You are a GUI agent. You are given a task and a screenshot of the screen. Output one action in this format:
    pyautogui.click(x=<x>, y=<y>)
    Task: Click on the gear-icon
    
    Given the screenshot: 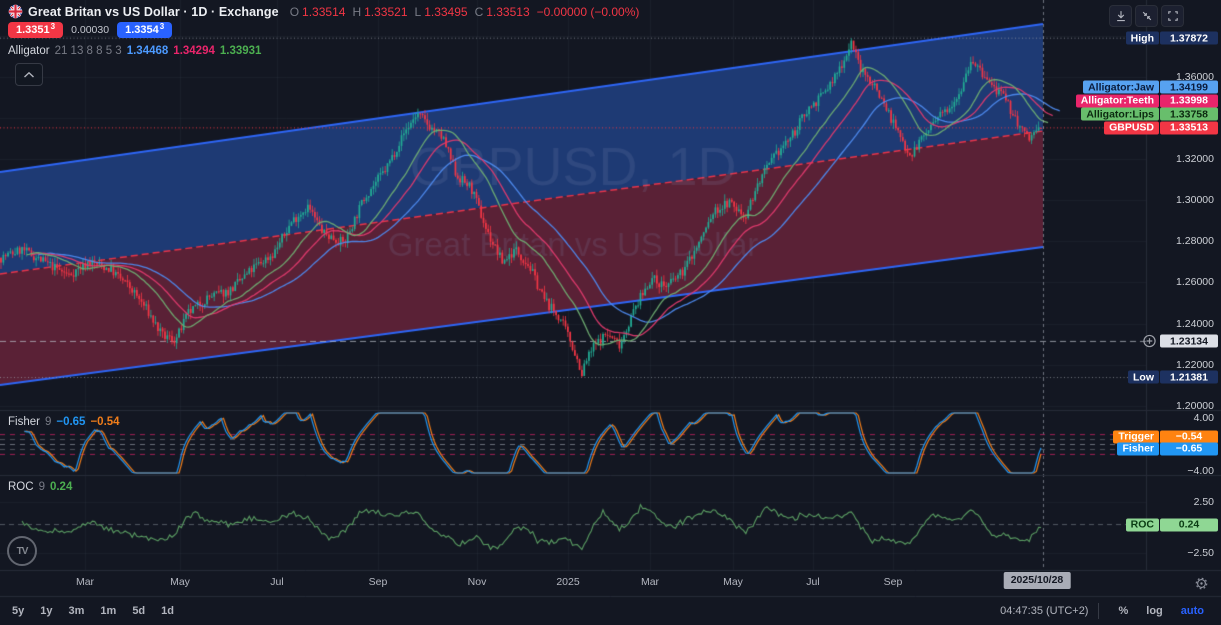 What is the action you would take?
    pyautogui.click(x=1201, y=583)
    